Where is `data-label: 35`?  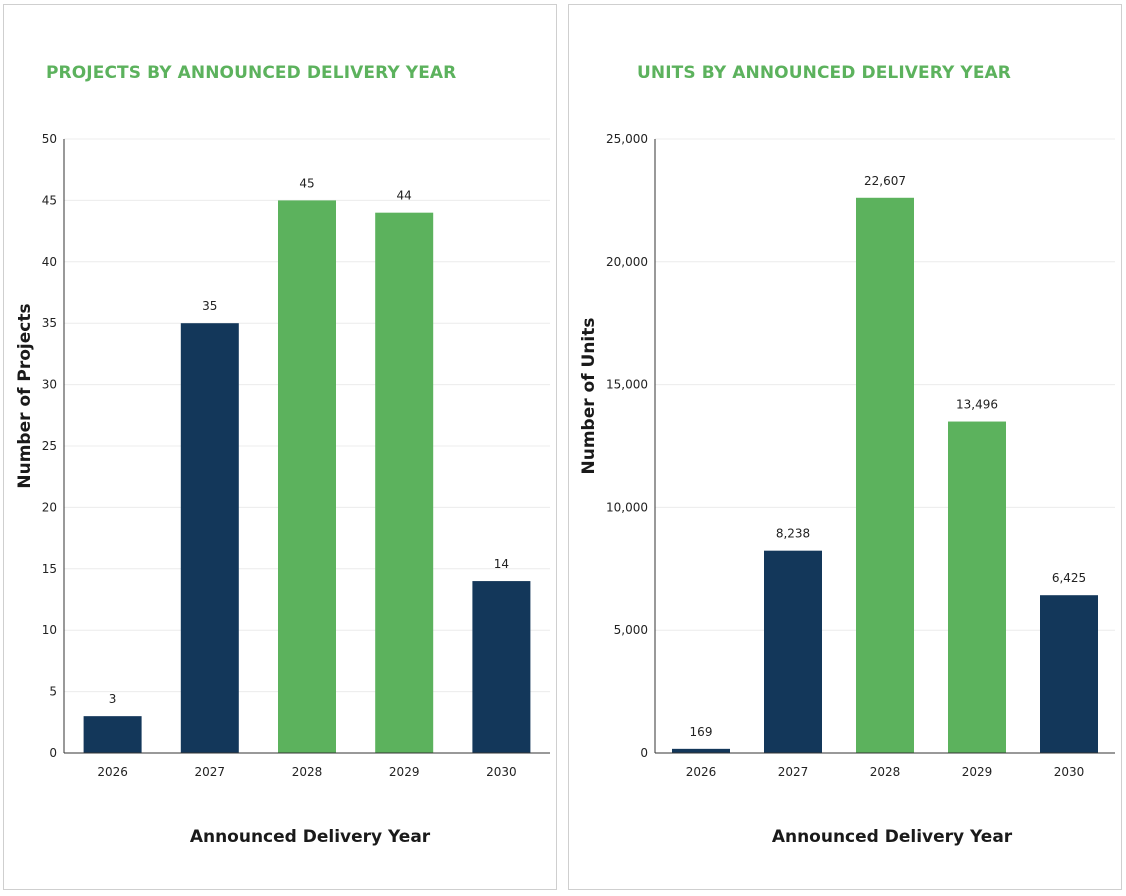 data-label: 35 is located at coordinates (209, 306).